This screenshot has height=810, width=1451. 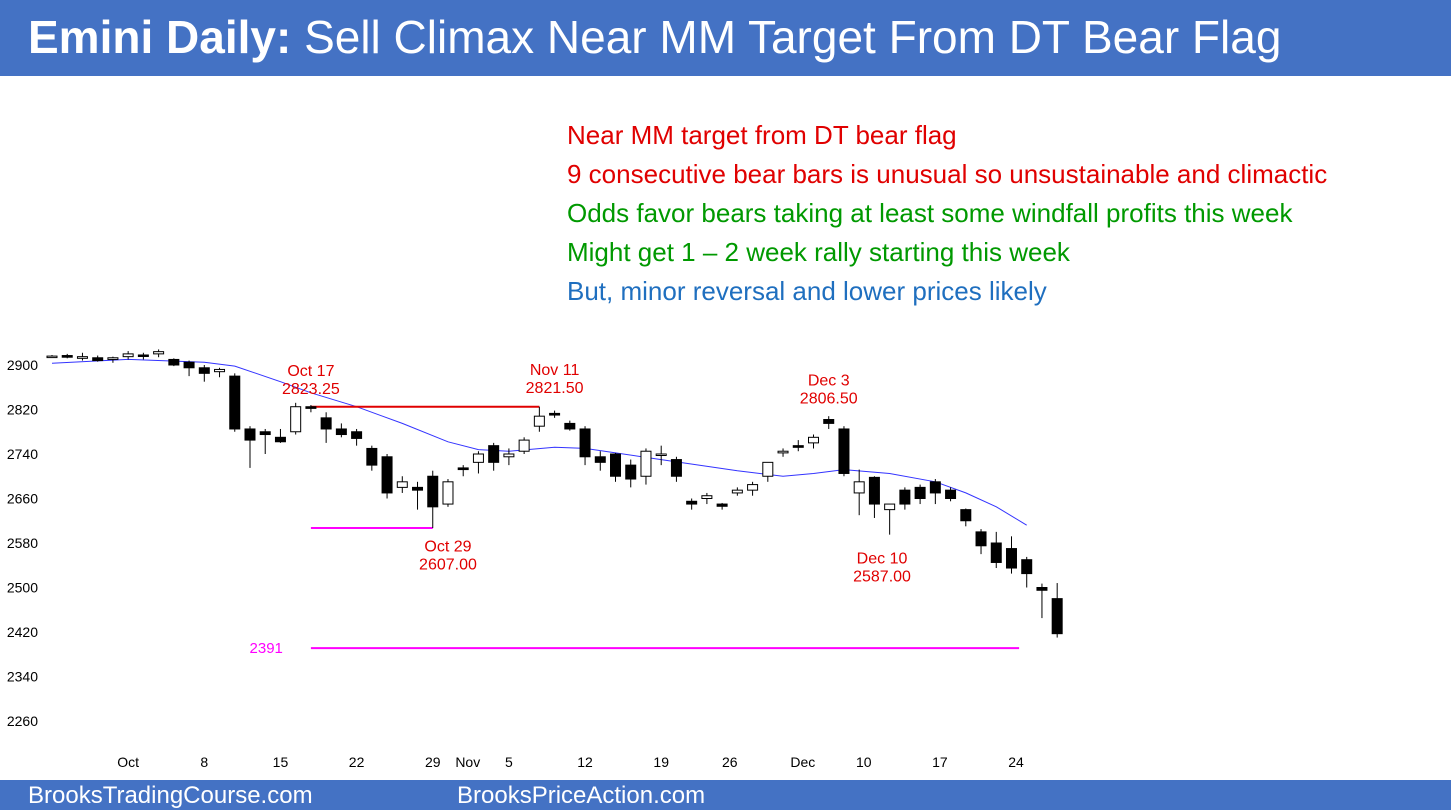 What do you see at coordinates (555, 388) in the screenshot?
I see `price-annotation: 2821.50` at bounding box center [555, 388].